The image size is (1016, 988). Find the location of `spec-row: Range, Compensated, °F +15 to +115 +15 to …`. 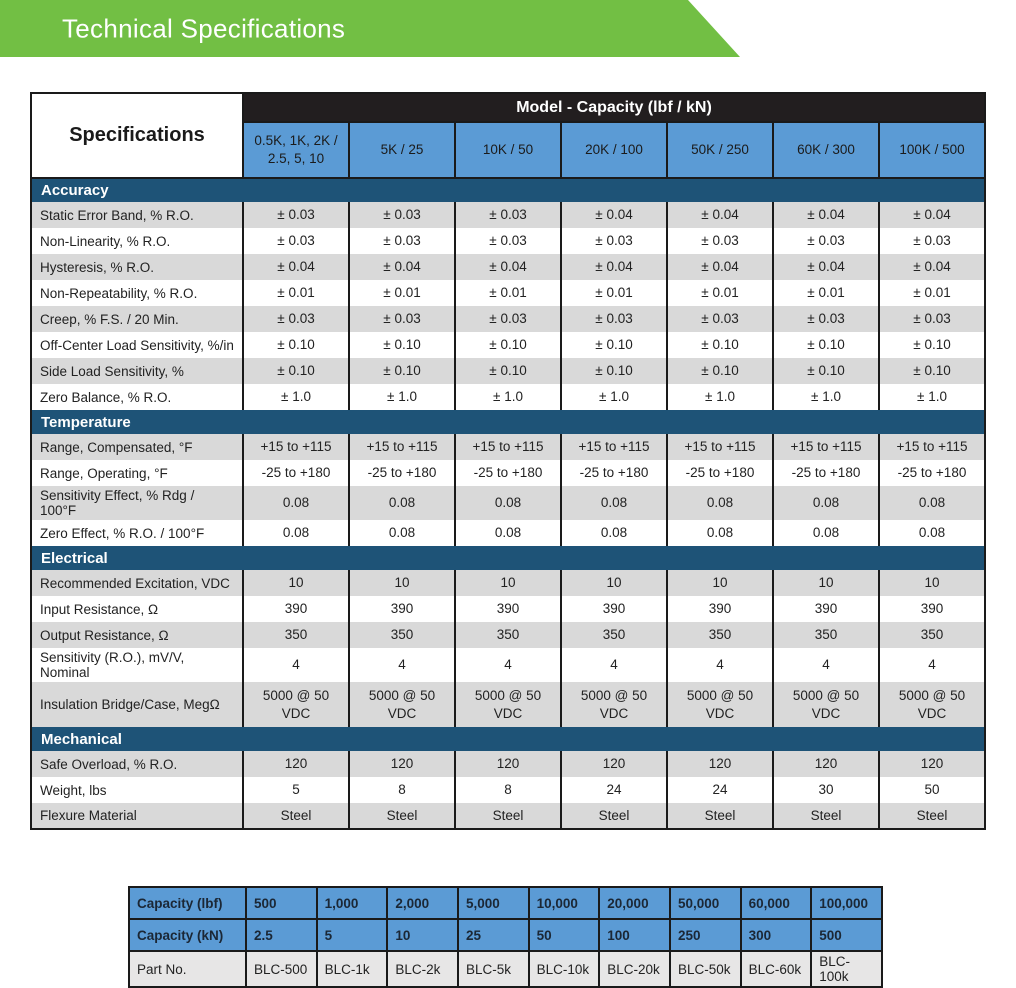

spec-row: Range, Compensated, °F +15 to +115 +15 to … is located at coordinates (508, 447).